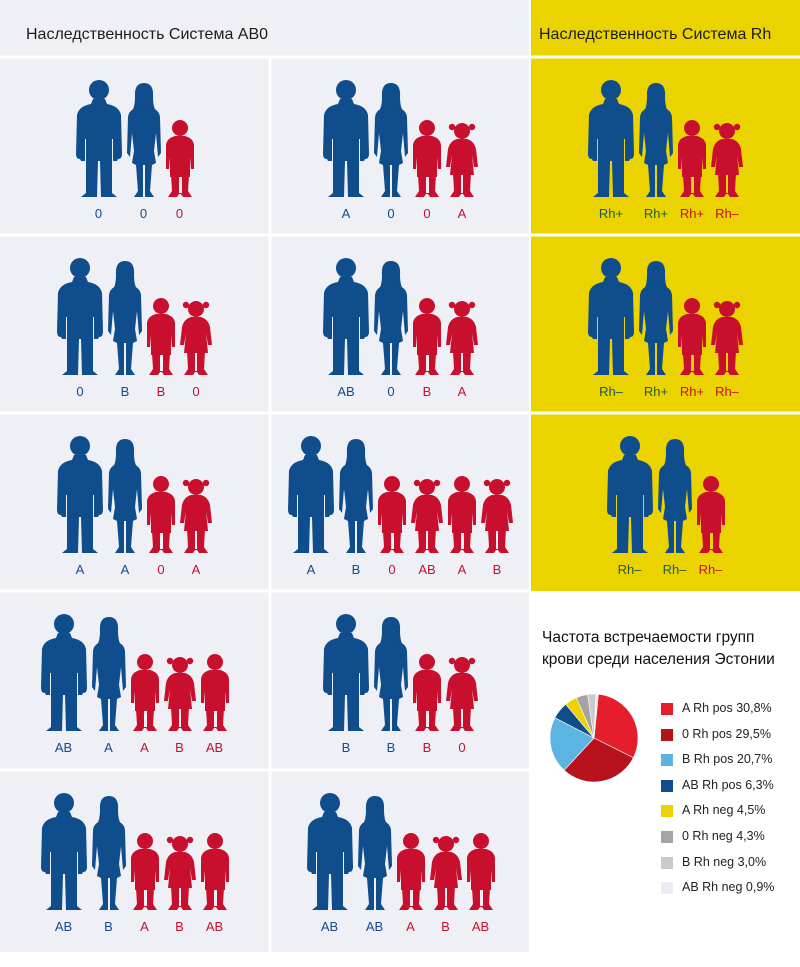  What do you see at coordinates (374, 926) in the screenshot?
I see `abo-cell-10-label-2: AB` at bounding box center [374, 926].